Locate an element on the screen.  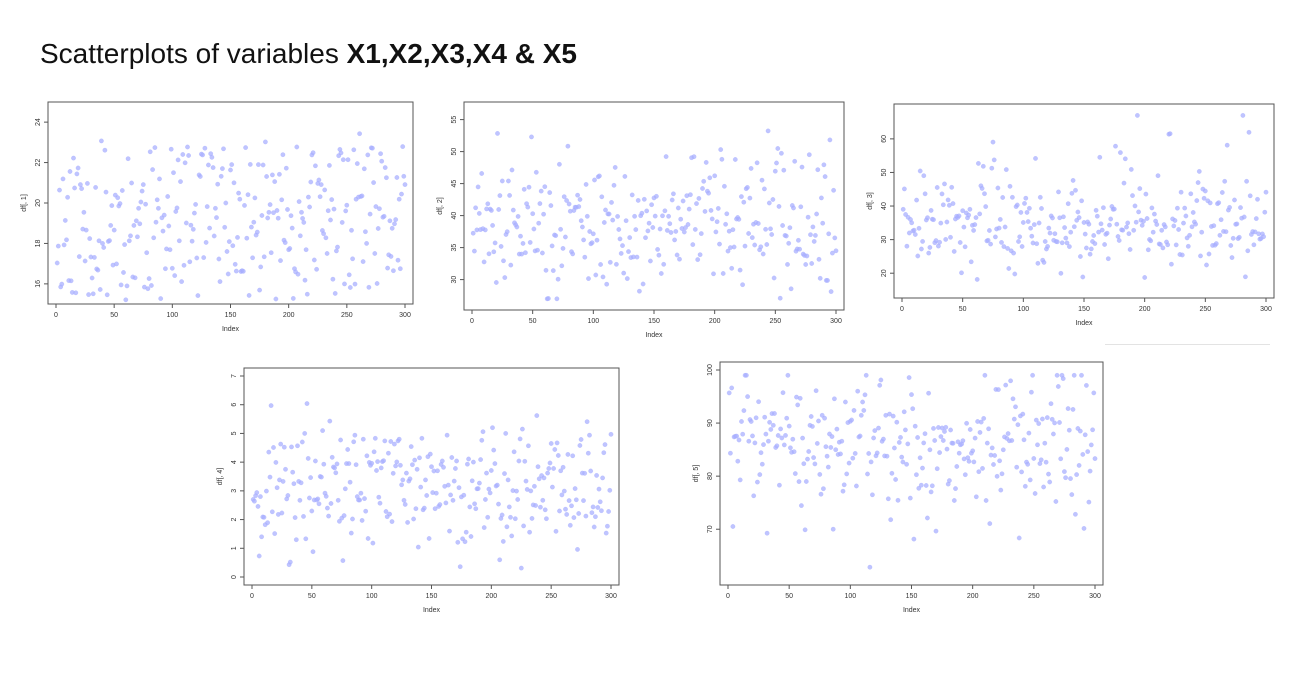
x-tick-label: 50 is located at coordinates (114, 315).